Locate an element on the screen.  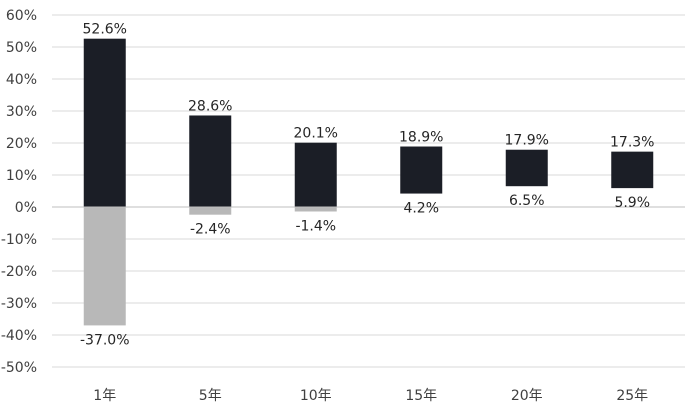
y-tick-label: 20% is located at coordinates (21, 144).